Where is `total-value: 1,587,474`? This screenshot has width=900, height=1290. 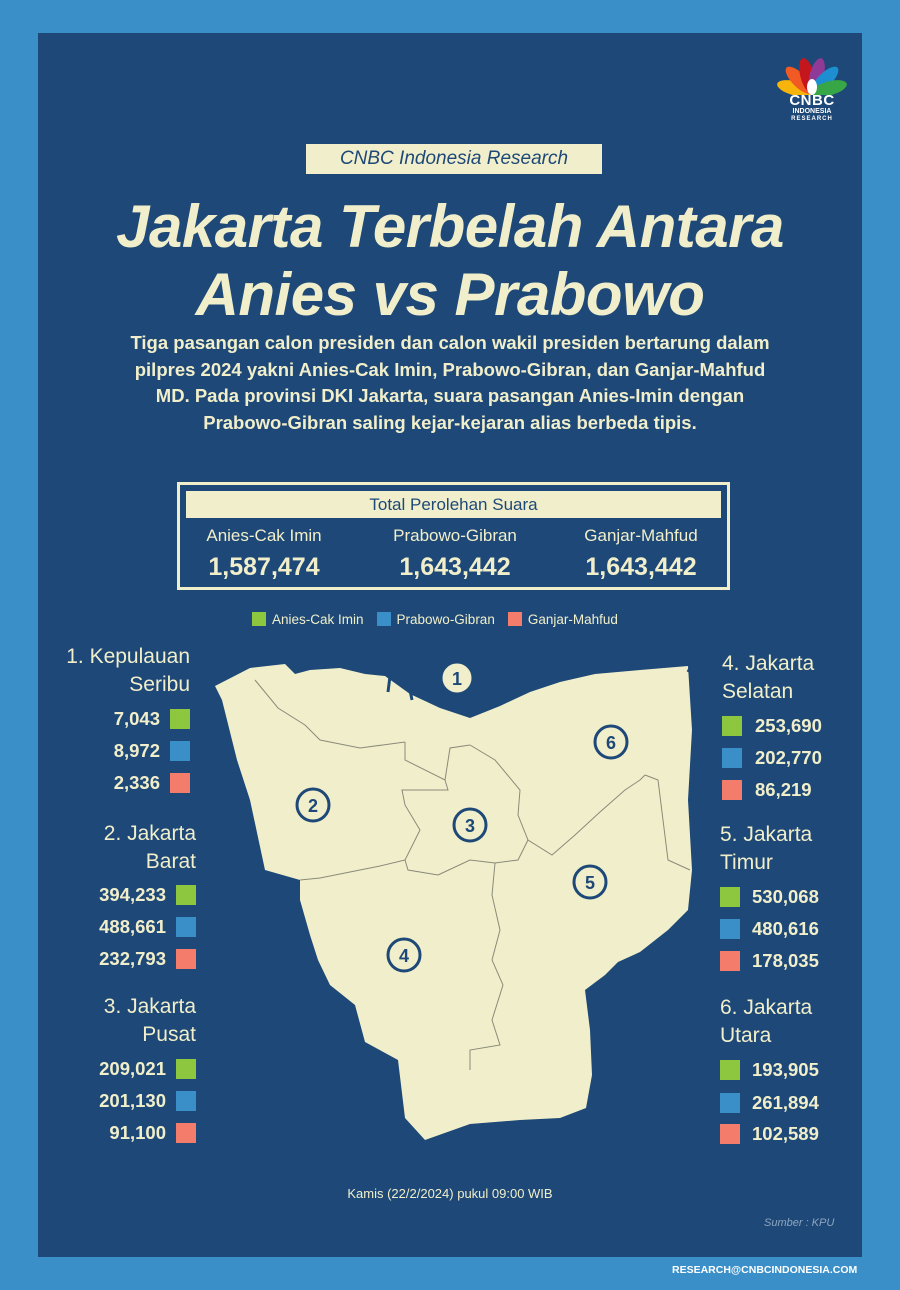 total-value: 1,587,474 is located at coordinates (264, 567).